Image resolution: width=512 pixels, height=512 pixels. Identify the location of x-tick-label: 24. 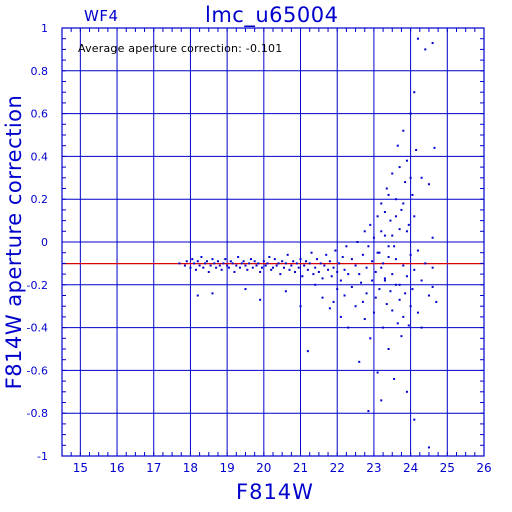
(410, 468).